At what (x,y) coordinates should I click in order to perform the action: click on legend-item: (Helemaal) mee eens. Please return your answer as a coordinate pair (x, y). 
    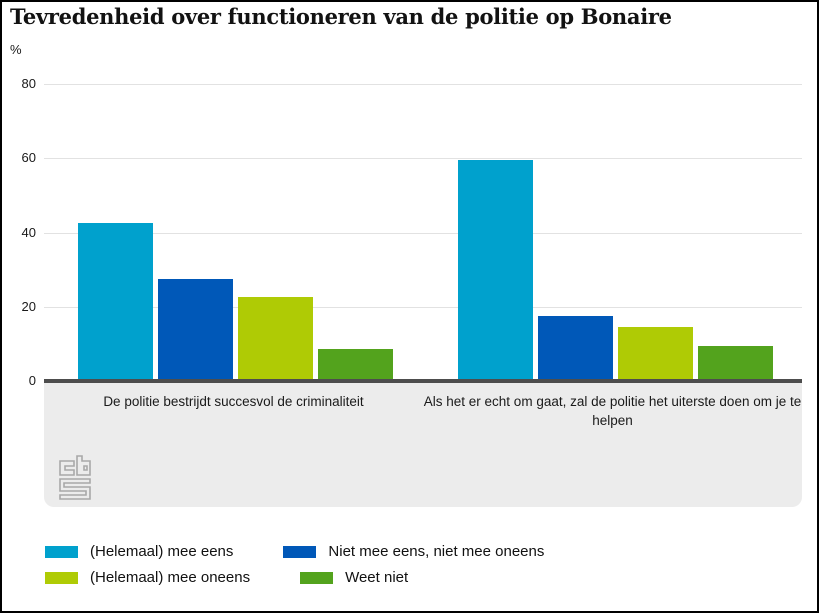
    Looking at the image, I should click on (139, 551).